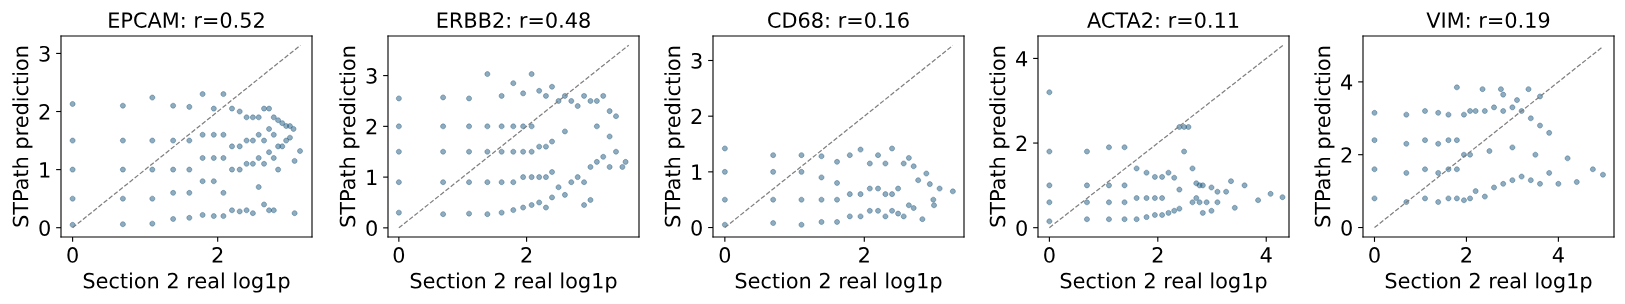 The width and height of the screenshot is (1625, 304). I want to click on chart-title: CD68: r=0.16, so click(838, 20).